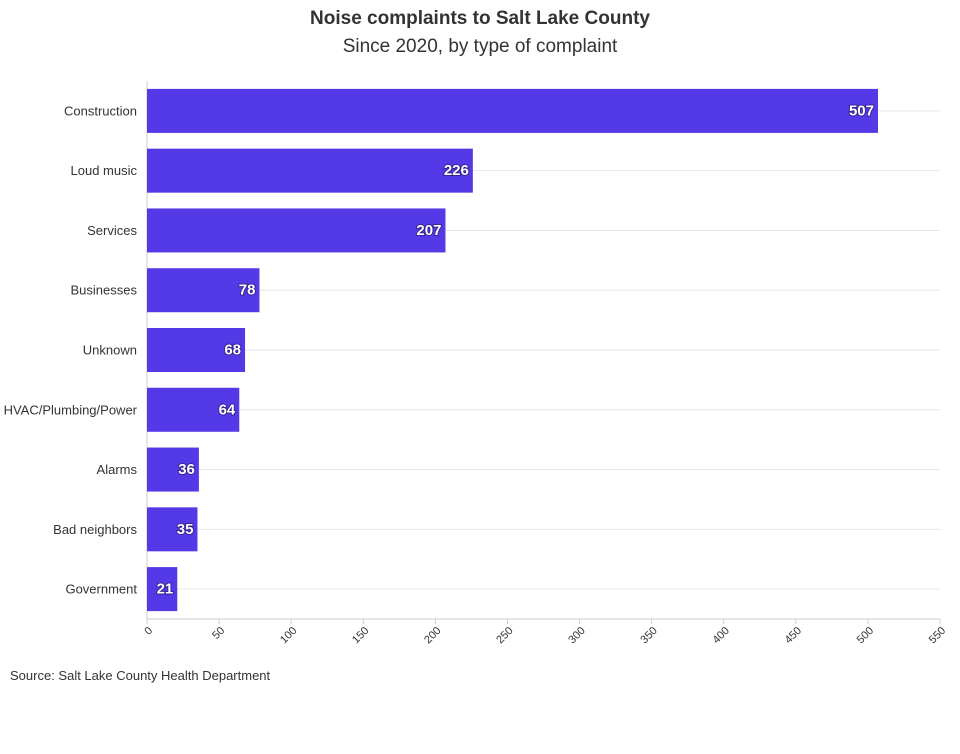 The image size is (960, 754). Describe the element at coordinates (185, 529) in the screenshot. I see `data-label: 35` at that location.